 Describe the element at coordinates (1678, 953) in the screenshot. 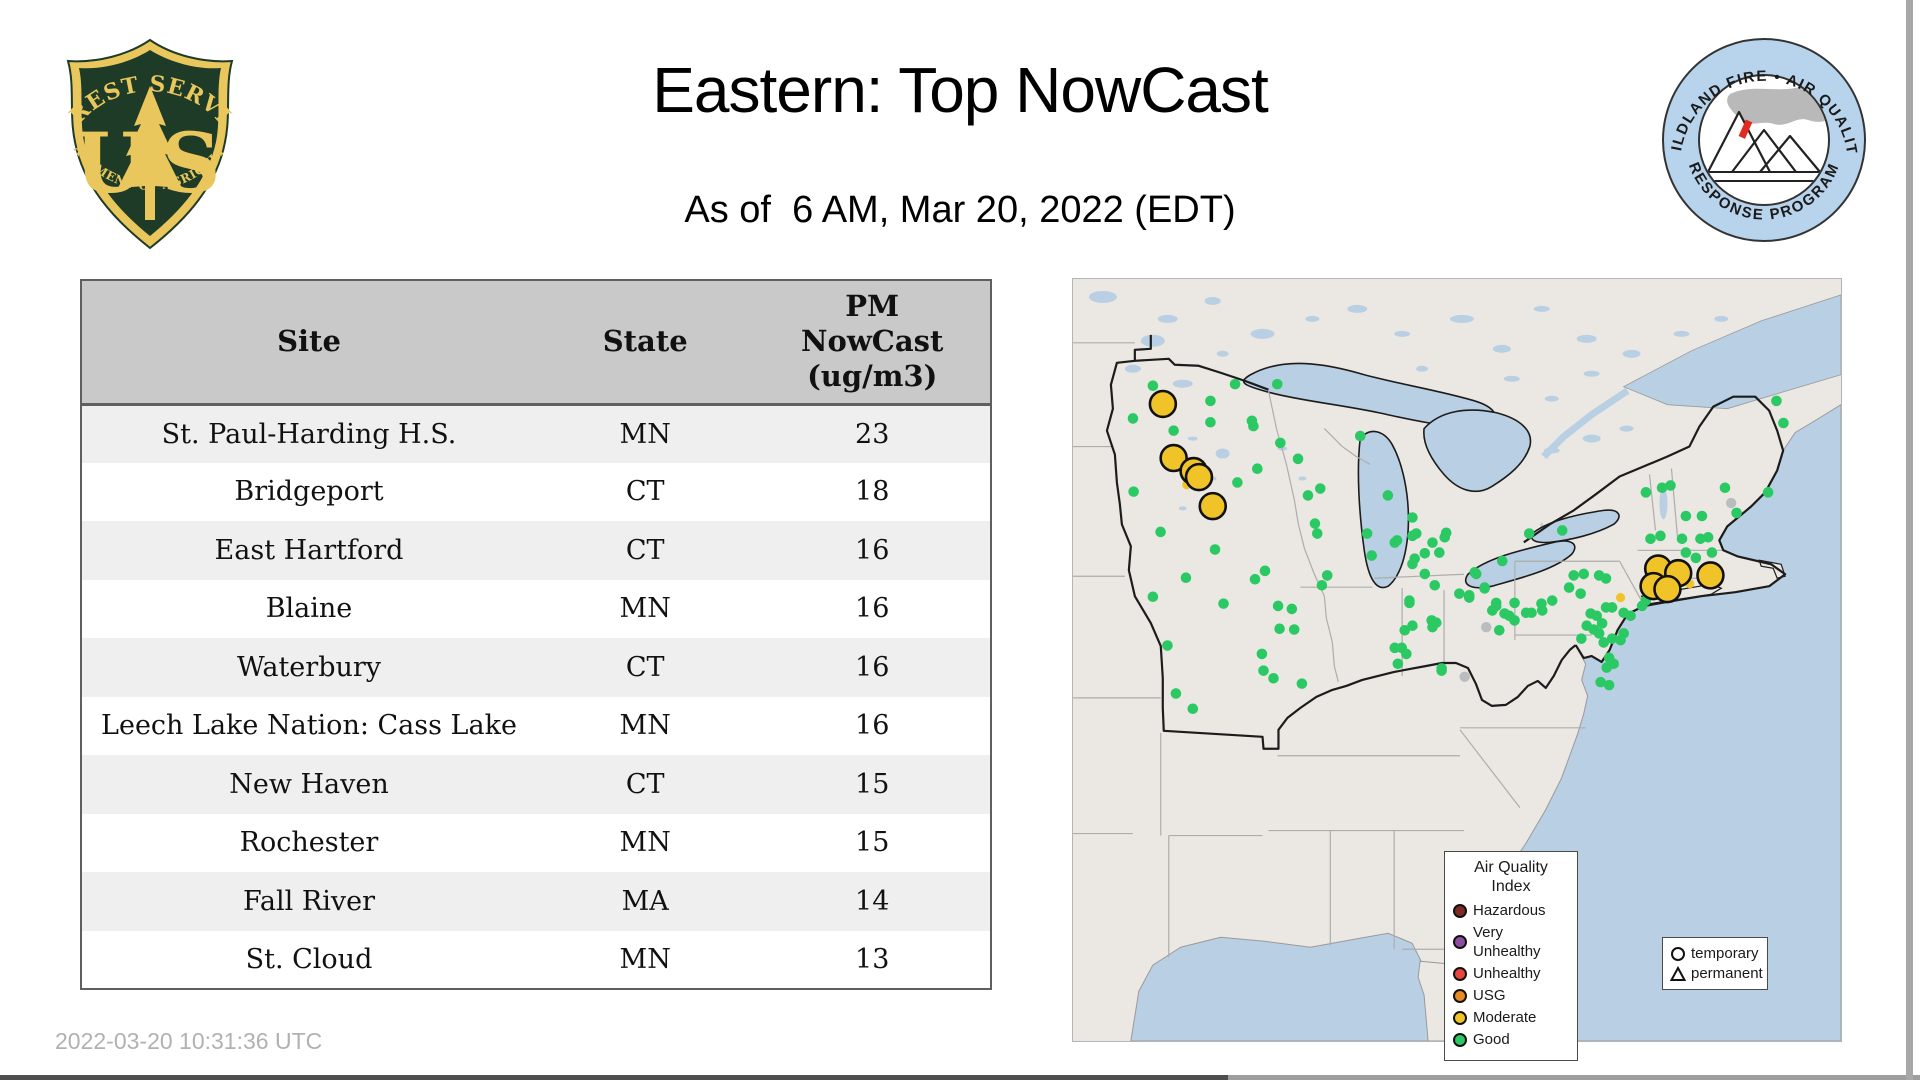

I see `temporary-circle-icon` at that location.